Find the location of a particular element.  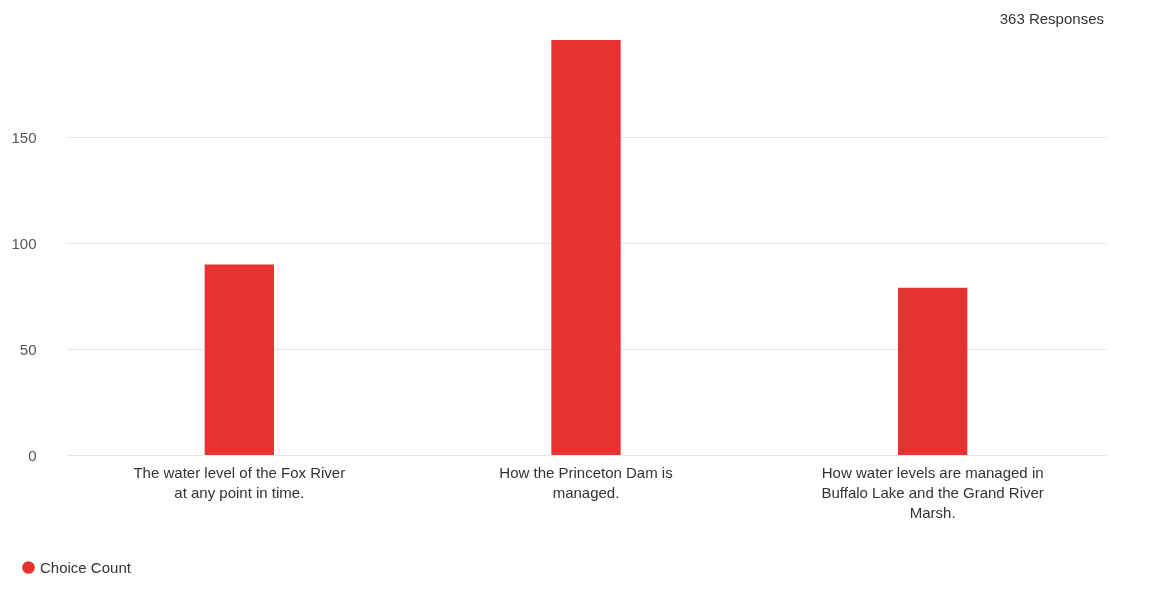

y-tick-label: 0 is located at coordinates (32, 455).